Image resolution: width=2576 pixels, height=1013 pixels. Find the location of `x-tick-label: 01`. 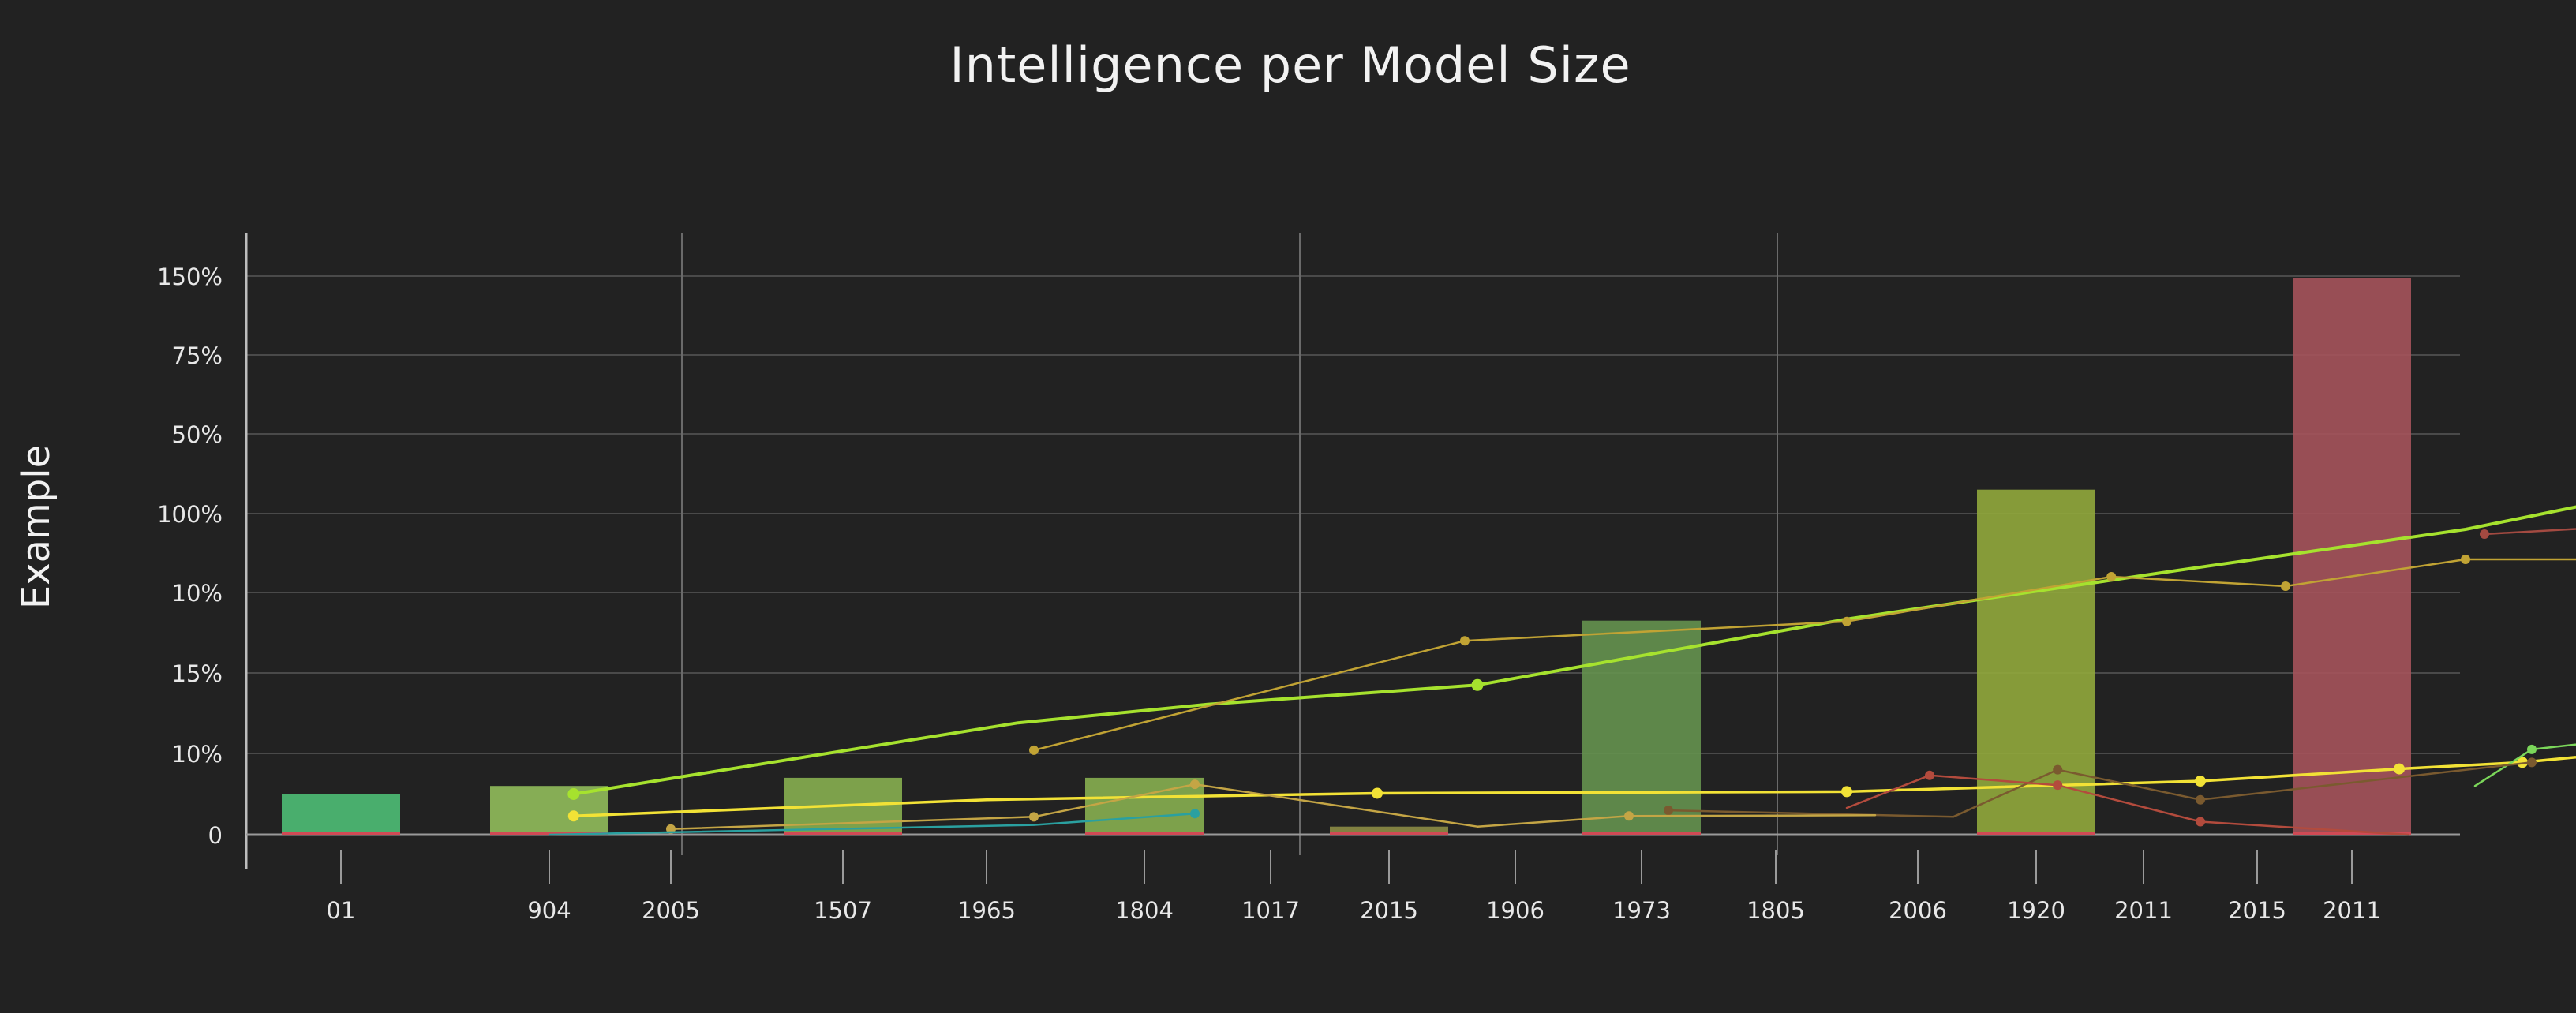

x-tick-label: 01 is located at coordinates (341, 910).